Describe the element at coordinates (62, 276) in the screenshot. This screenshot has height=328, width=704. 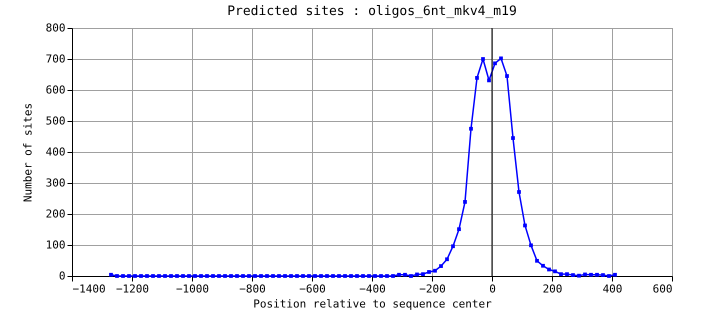
I see `y-tick-label: 0` at that location.